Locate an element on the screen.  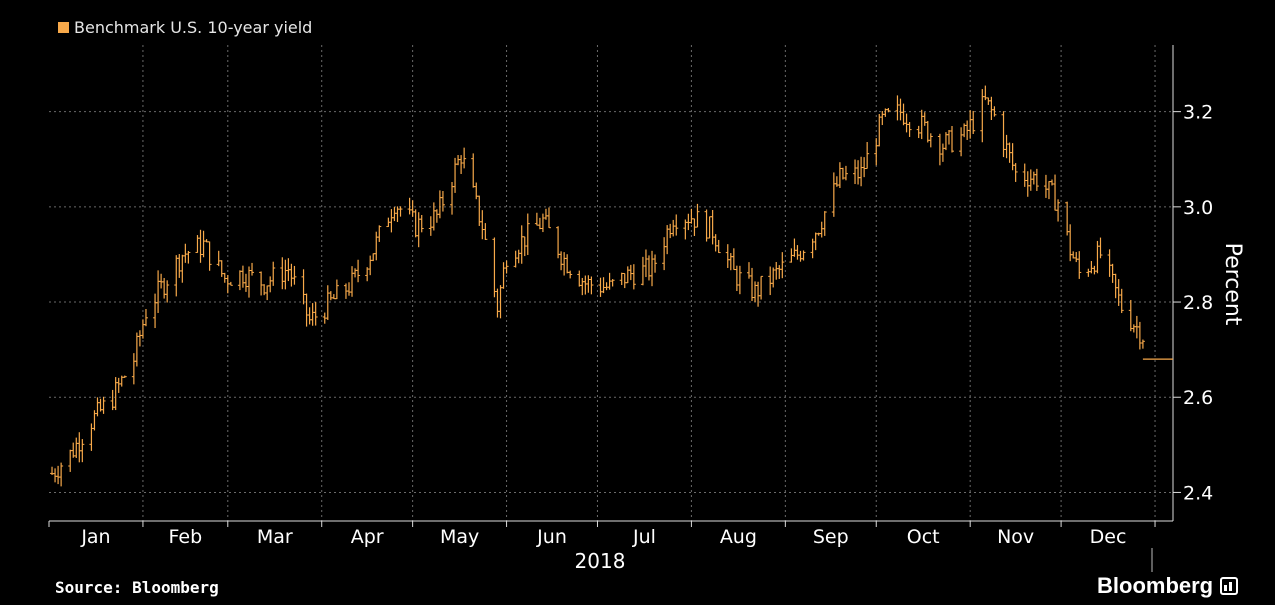
x-tick-label: Mar is located at coordinates (275, 537).